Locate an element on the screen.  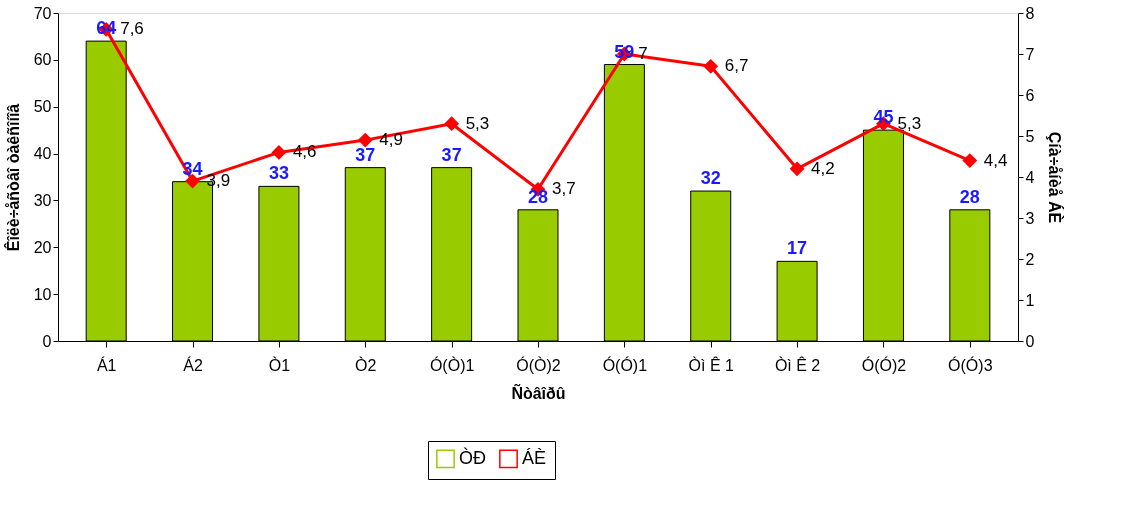
data-label: 45 is located at coordinates (883, 117).